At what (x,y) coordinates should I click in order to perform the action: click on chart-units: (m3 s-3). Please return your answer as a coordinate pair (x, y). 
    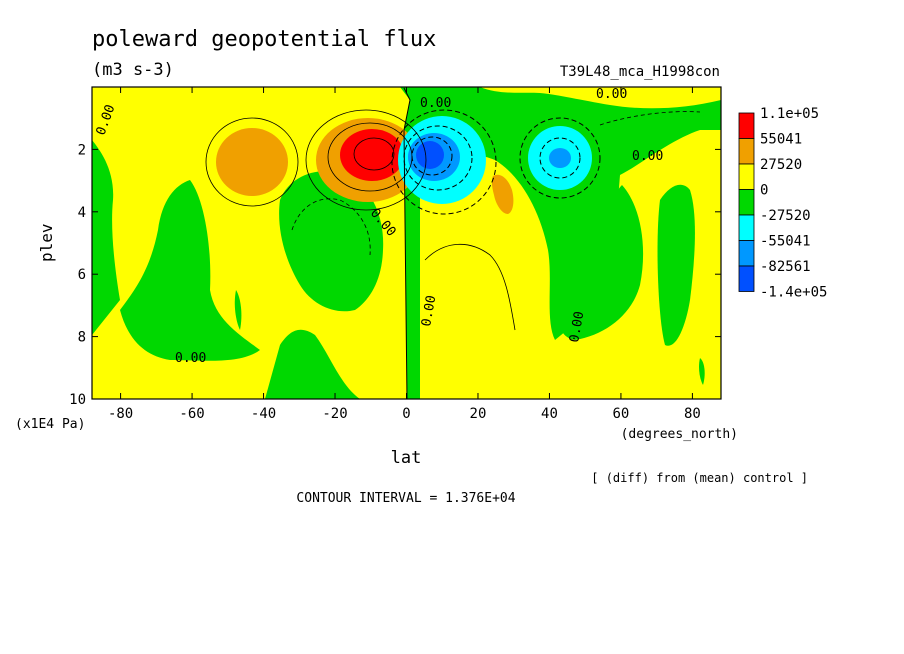
    Looking at the image, I should click on (133, 70).